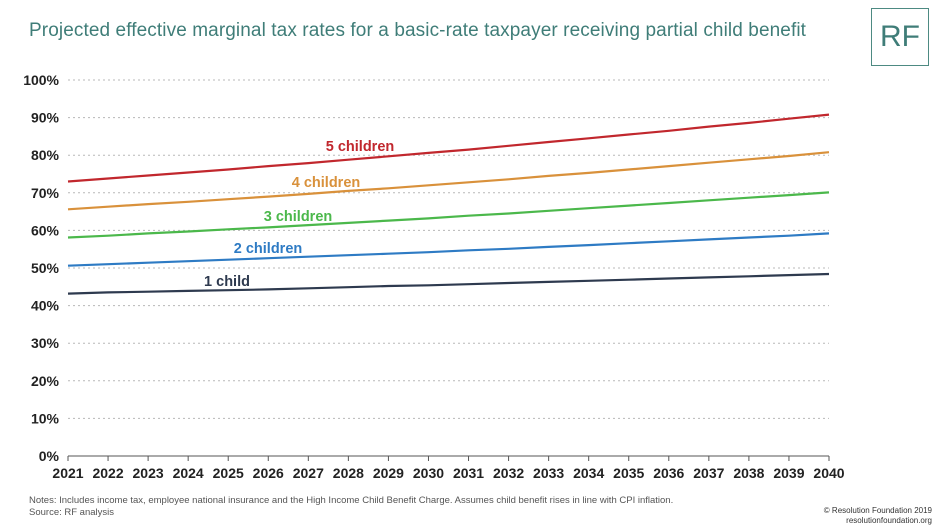 This screenshot has width=942, height=531. I want to click on x-tick-label: 2024, so click(188, 473).